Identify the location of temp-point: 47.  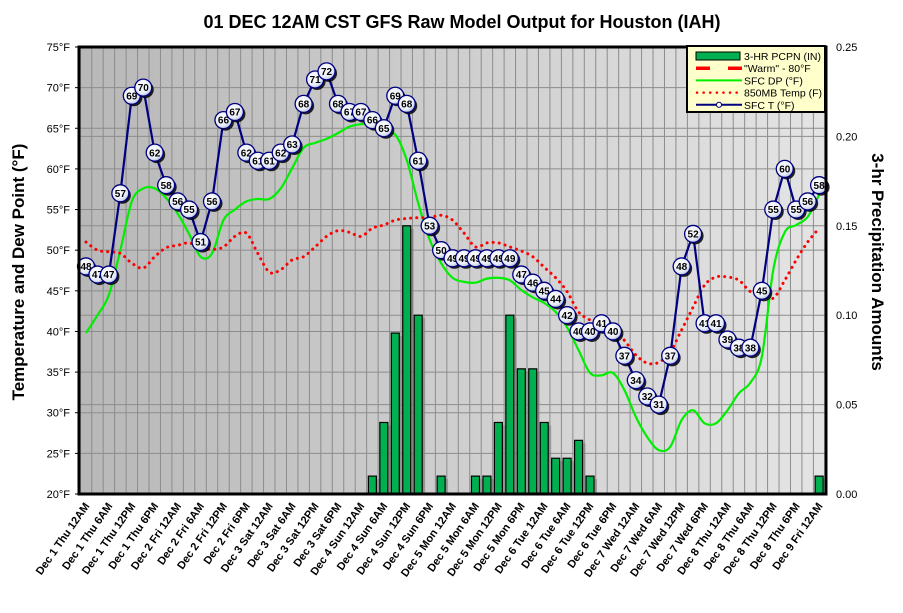
(109, 275).